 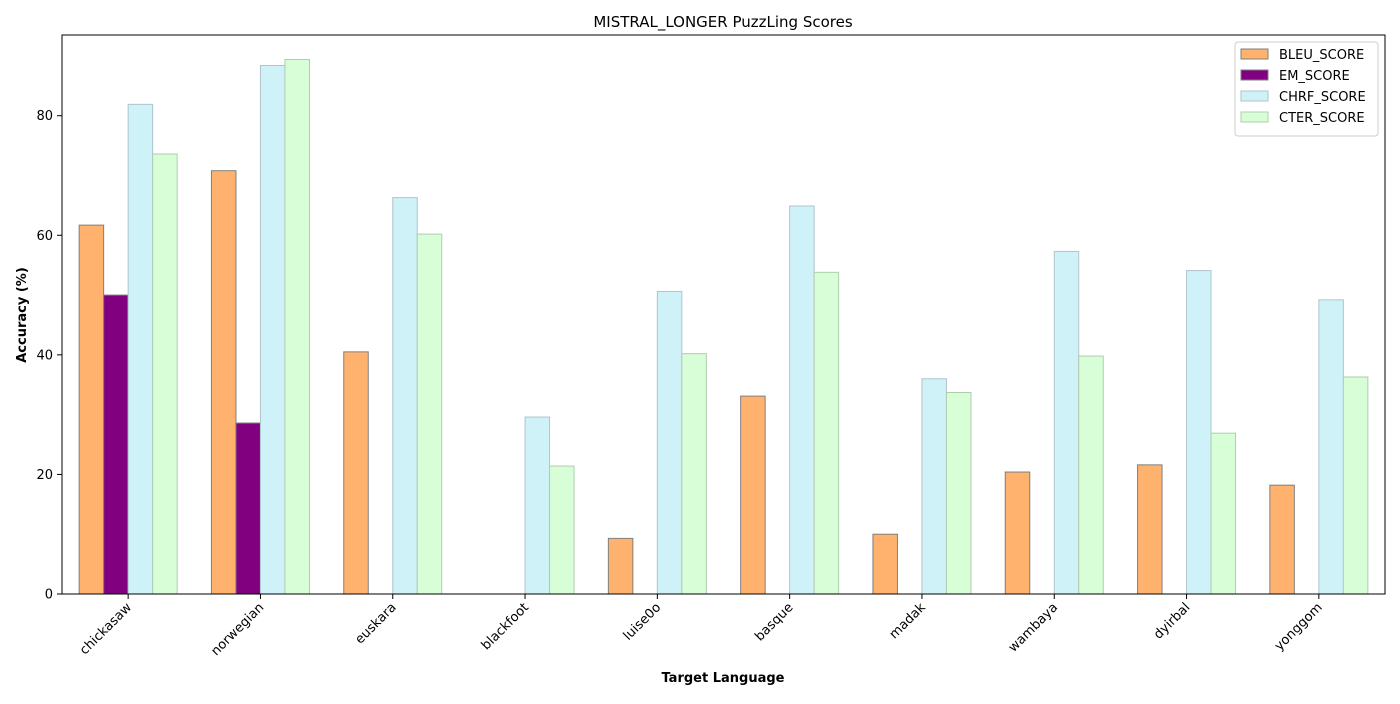 I want to click on x-tick-label-norwegian: norwegian, so click(x=237, y=629).